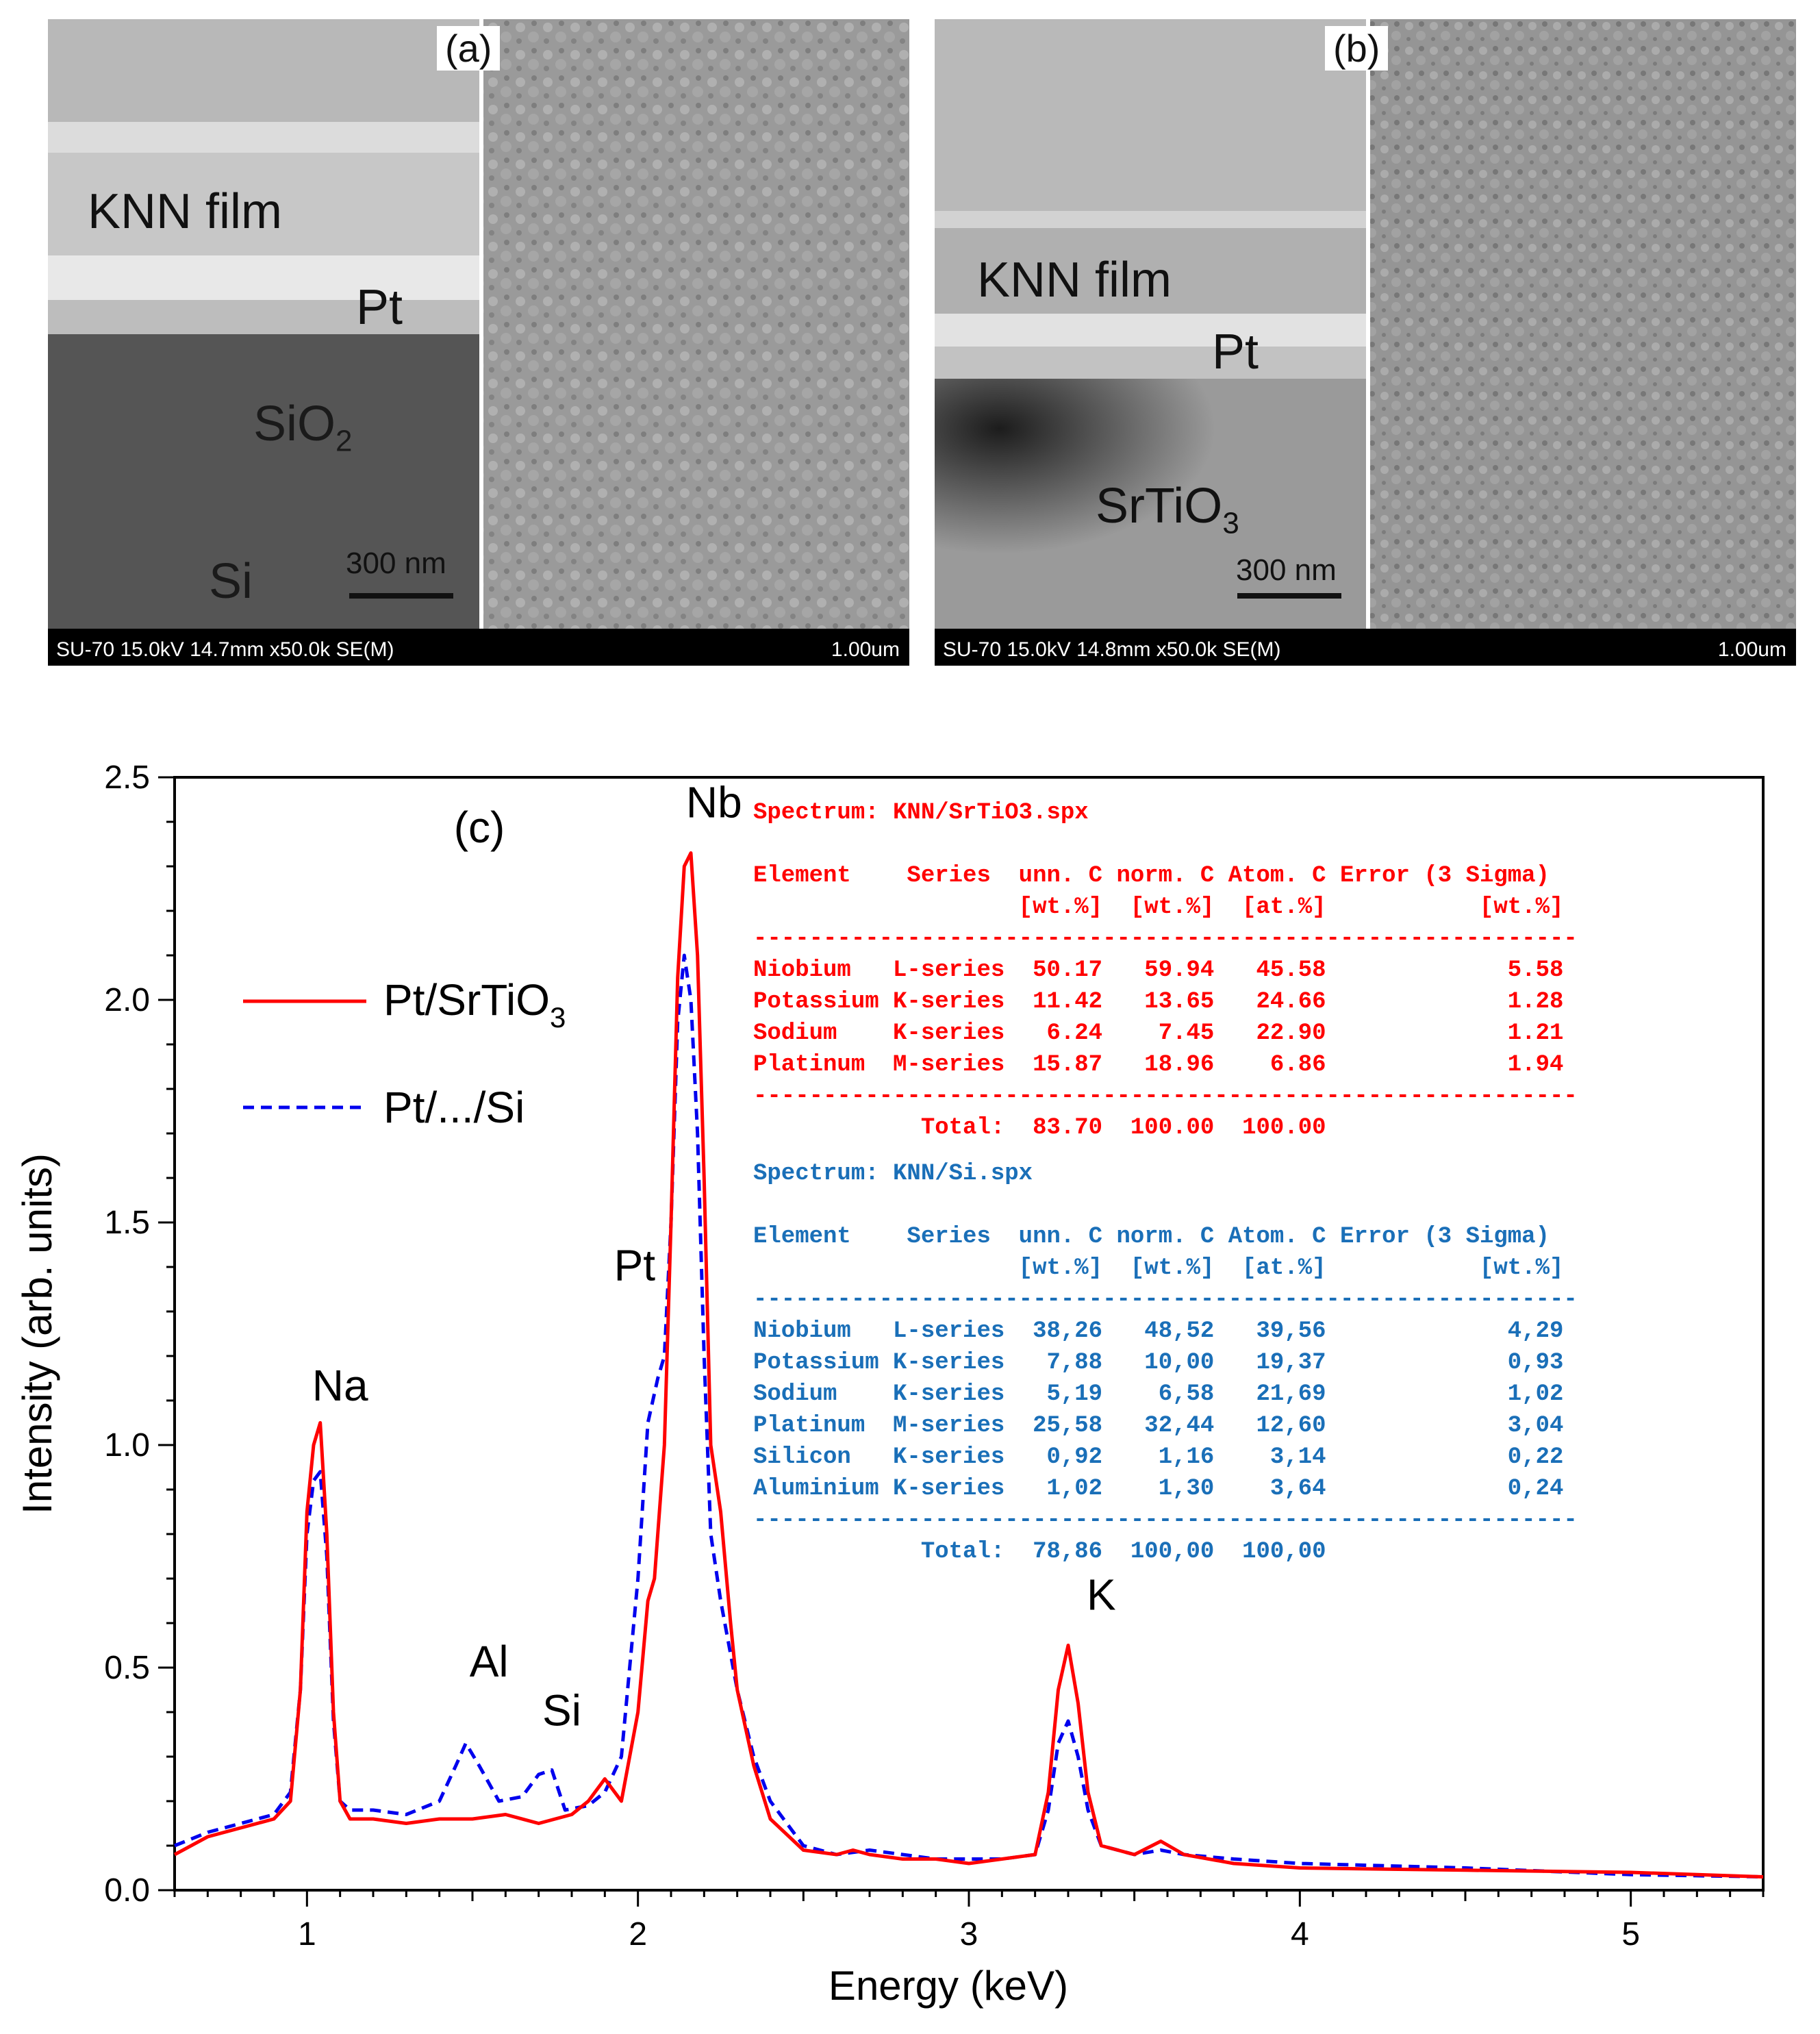 The width and height of the screenshot is (1820, 2034). I want to click on peak-label: Al, so click(489, 1661).